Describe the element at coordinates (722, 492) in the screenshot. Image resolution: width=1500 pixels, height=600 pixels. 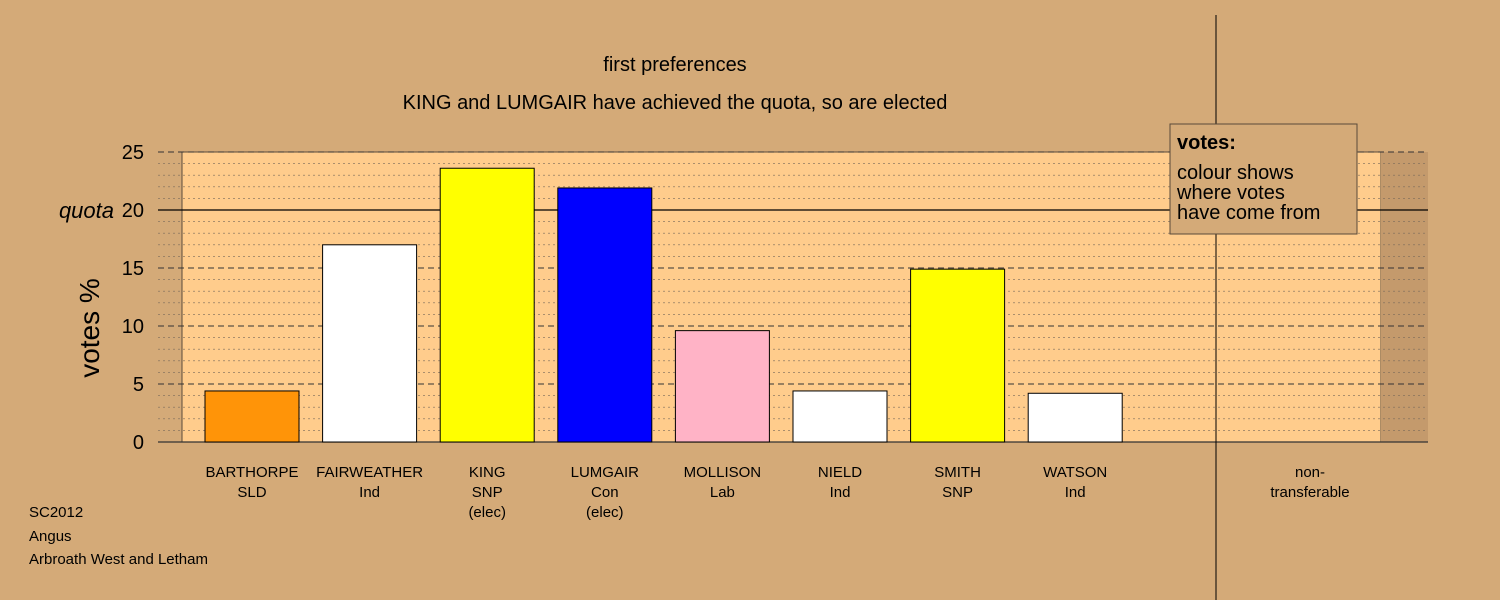
I see `candidate-label: Lab` at that location.